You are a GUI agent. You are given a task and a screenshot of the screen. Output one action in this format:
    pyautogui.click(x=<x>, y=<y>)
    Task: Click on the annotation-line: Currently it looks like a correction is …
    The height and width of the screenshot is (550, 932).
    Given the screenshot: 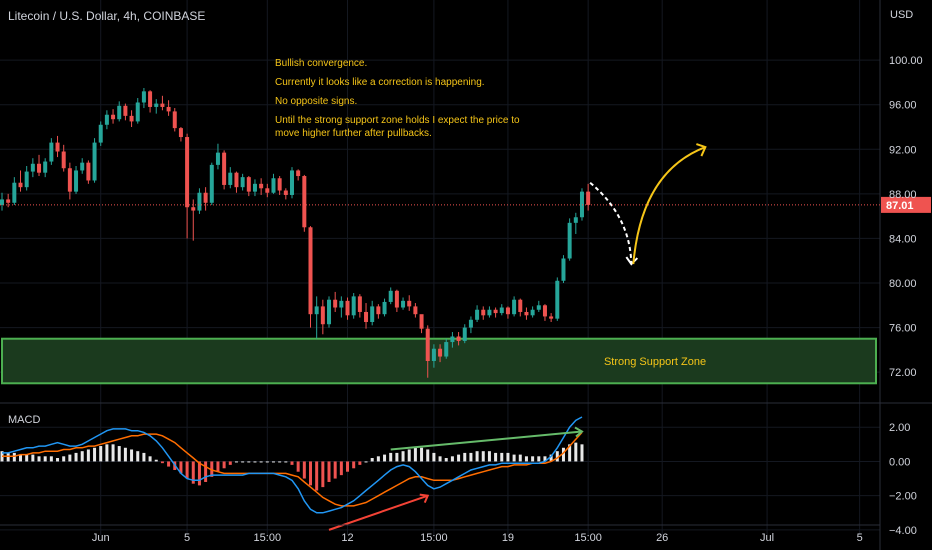 What is the action you would take?
    pyautogui.click(x=380, y=82)
    